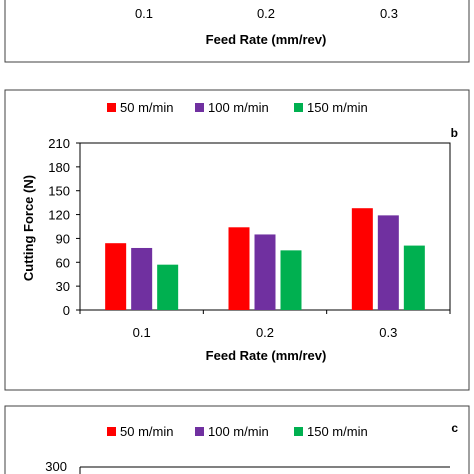  What do you see at coordinates (362, 259) in the screenshot?
I see `panel-b-bar-s0-c2` at bounding box center [362, 259].